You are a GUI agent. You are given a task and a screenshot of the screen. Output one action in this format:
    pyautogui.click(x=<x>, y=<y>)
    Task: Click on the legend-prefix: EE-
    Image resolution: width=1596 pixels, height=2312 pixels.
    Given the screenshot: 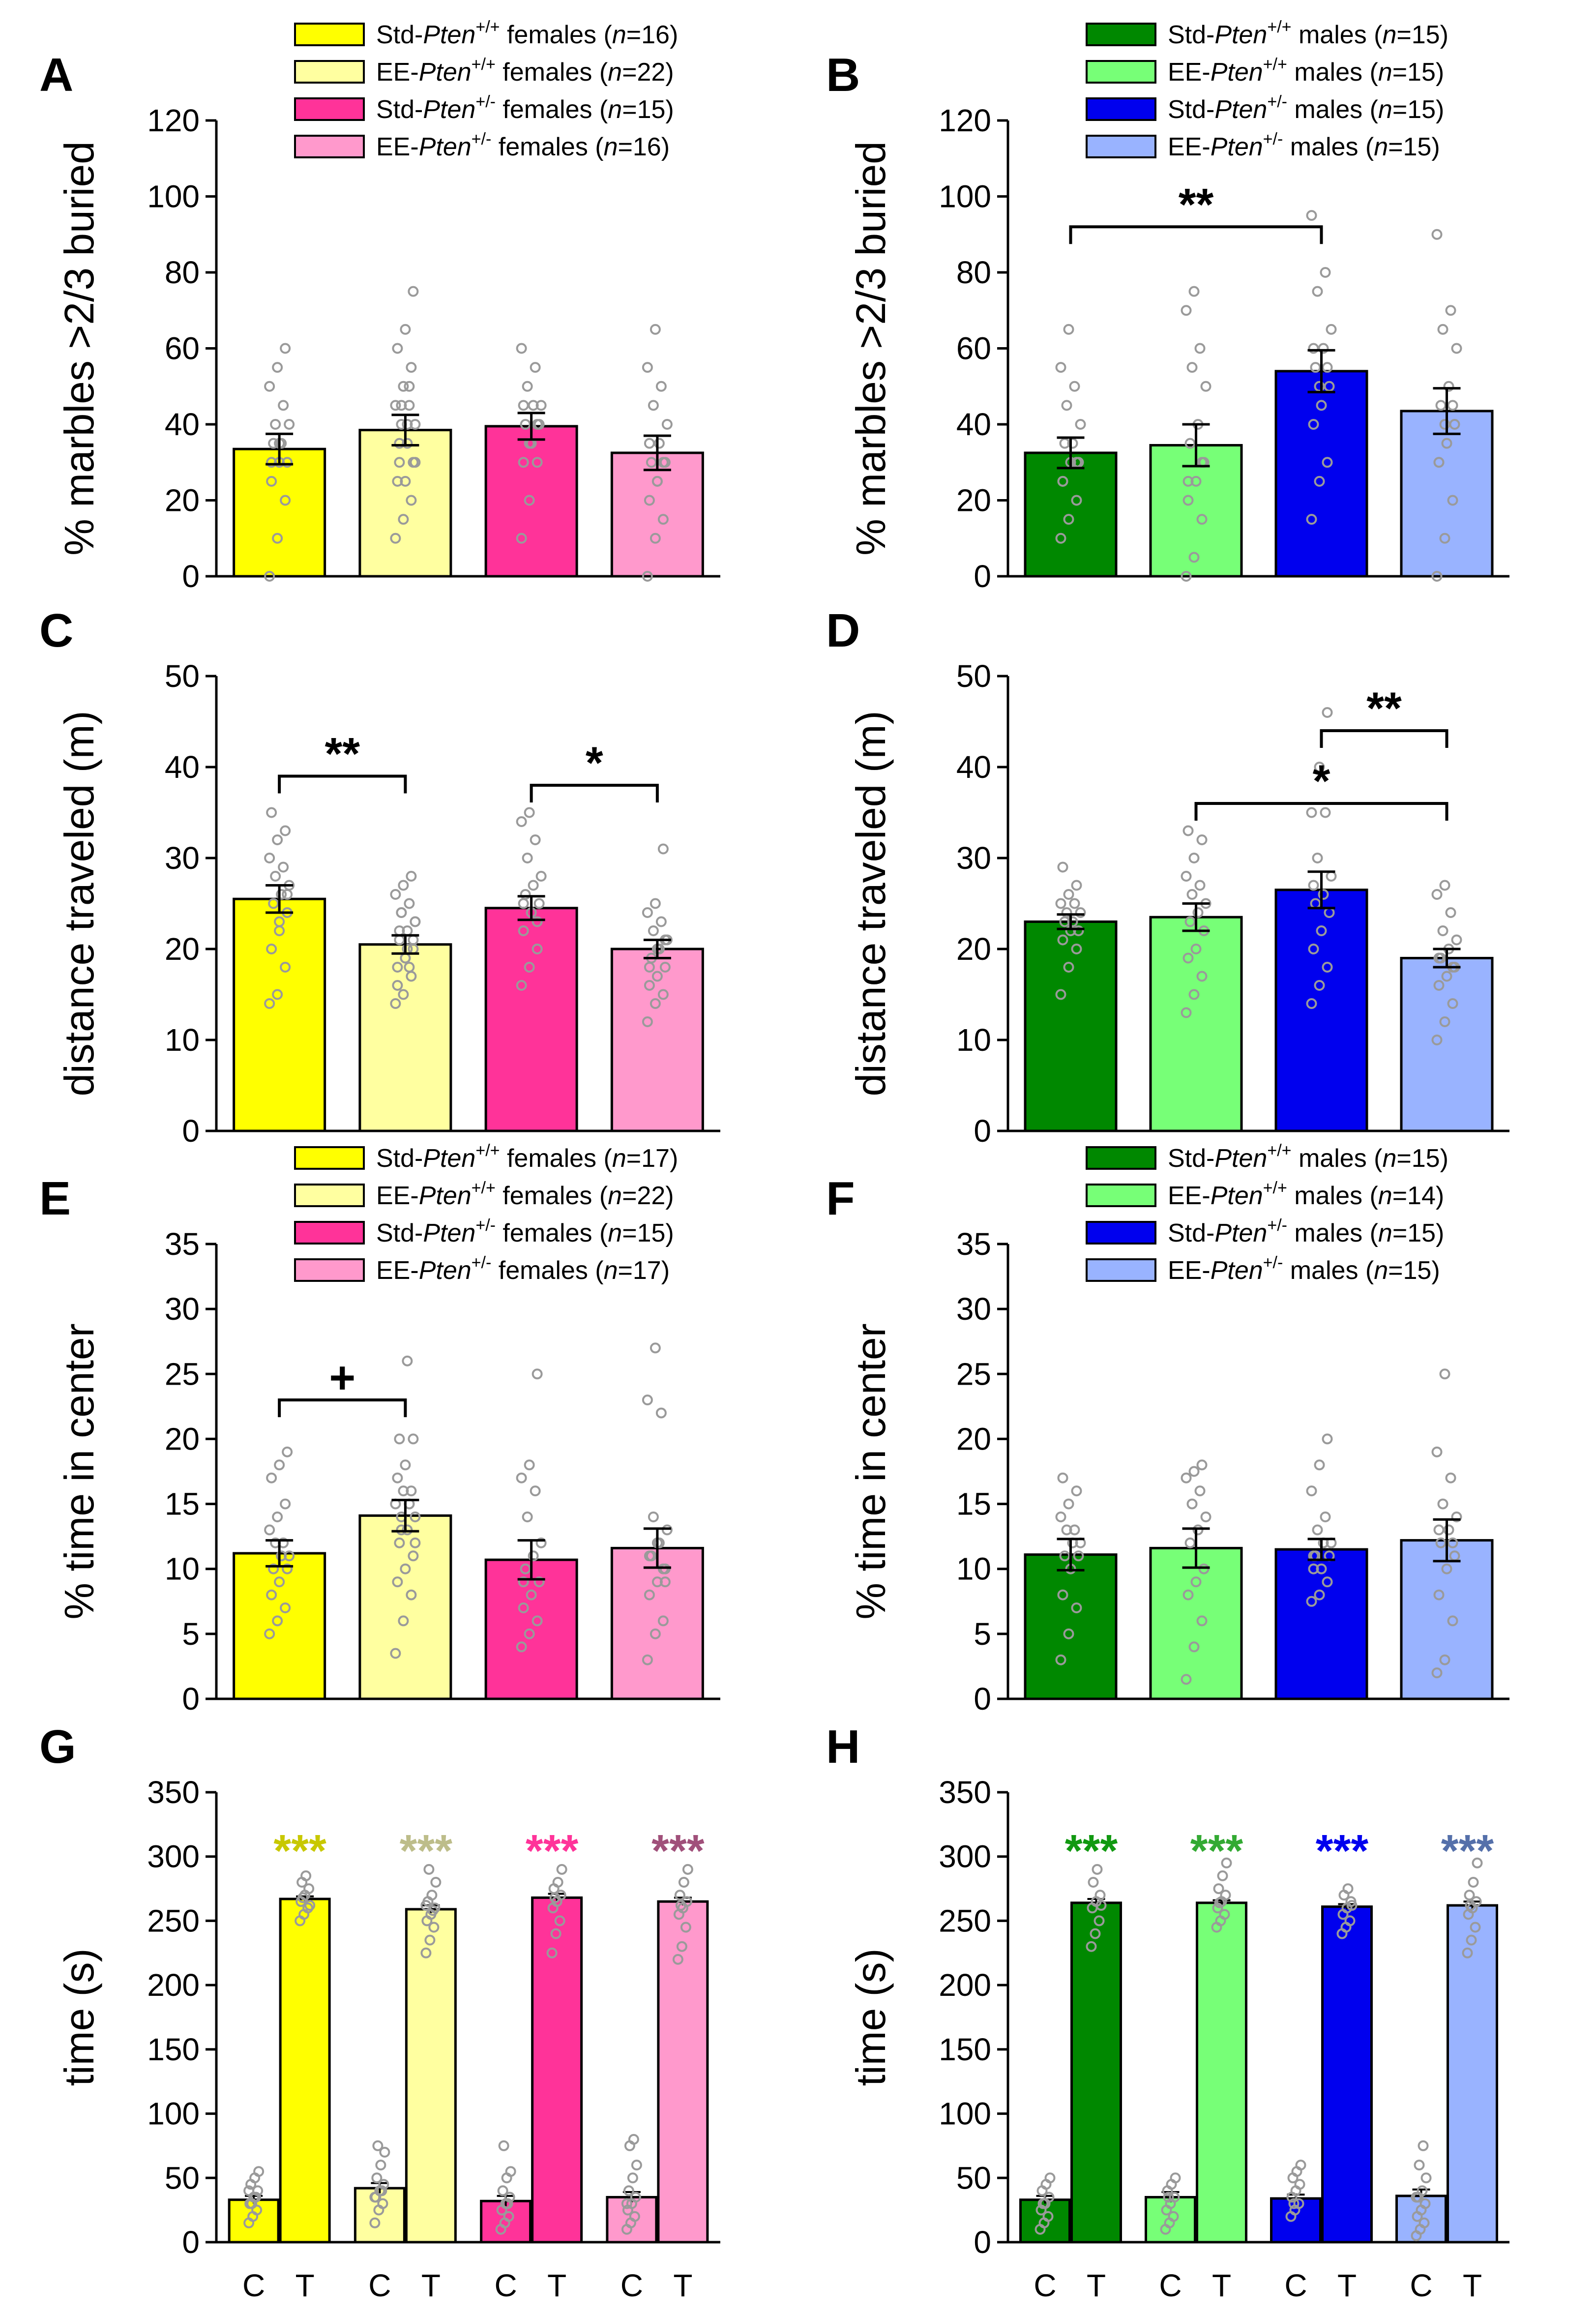 What is the action you would take?
    pyautogui.click(x=1189, y=1196)
    